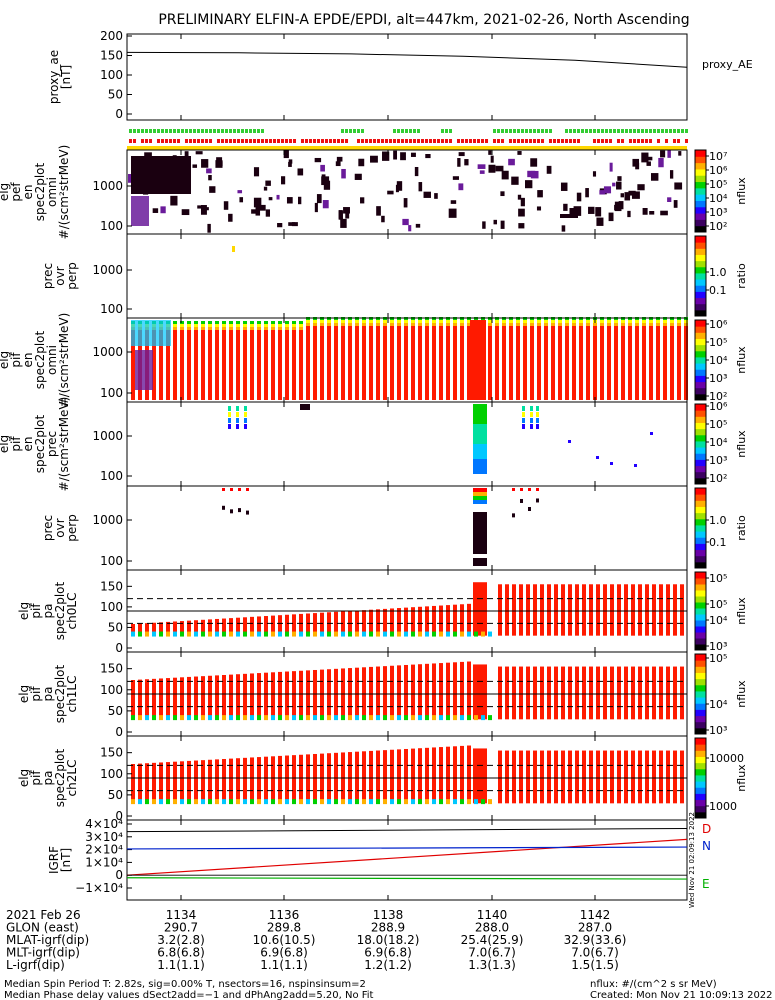  I want to click on spectrogram-block, so click(478, 360).